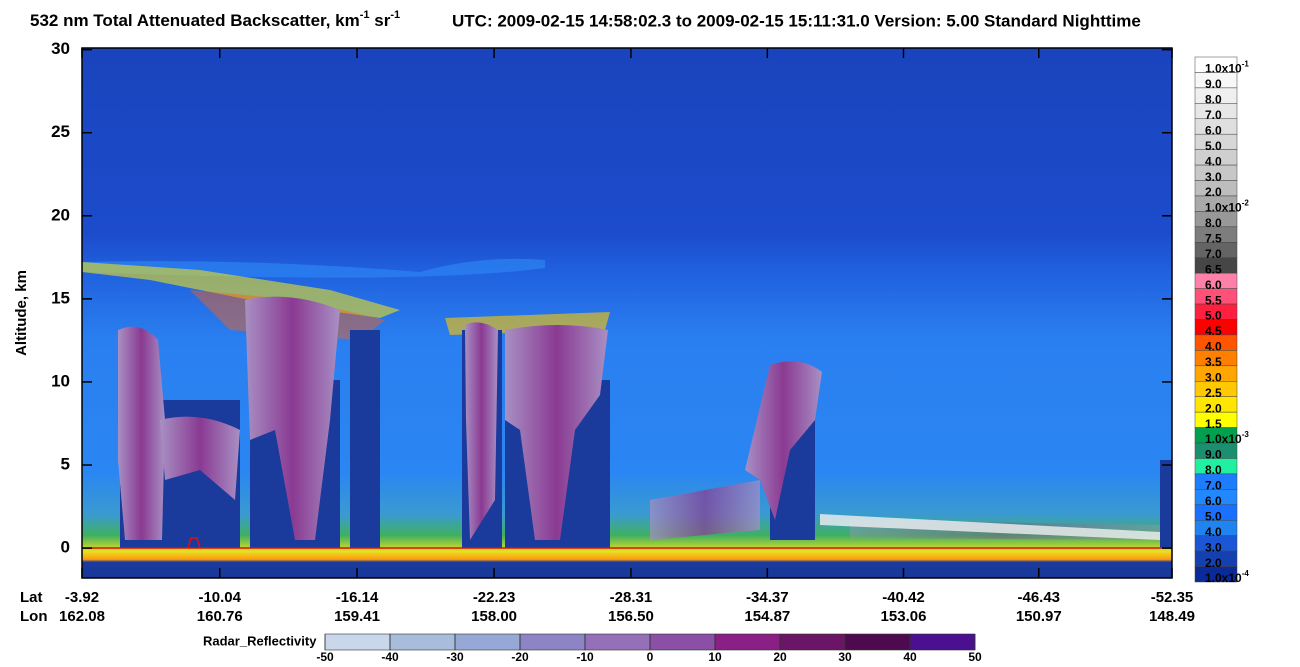 The width and height of the screenshot is (1300, 667). I want to click on radar-tick-label: 30, so click(845, 657).